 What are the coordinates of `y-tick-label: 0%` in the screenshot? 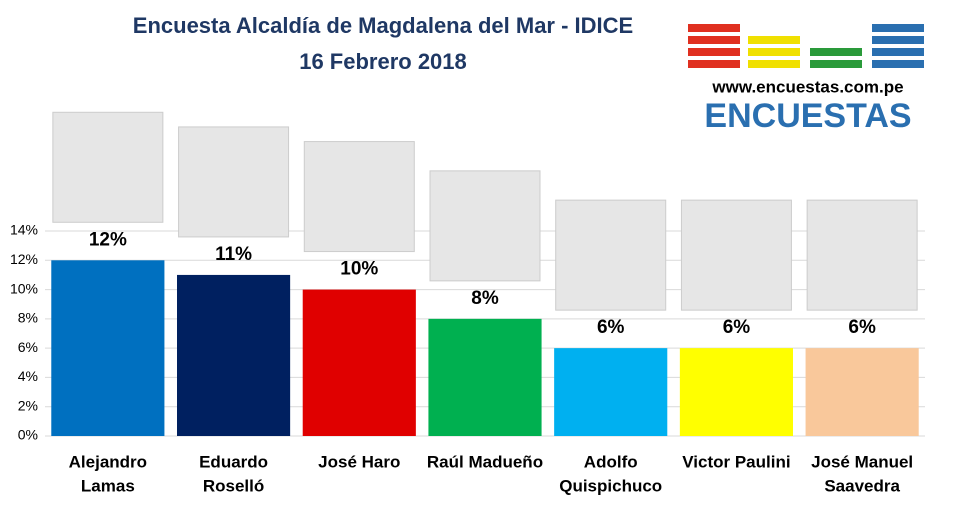 It's located at (28, 435).